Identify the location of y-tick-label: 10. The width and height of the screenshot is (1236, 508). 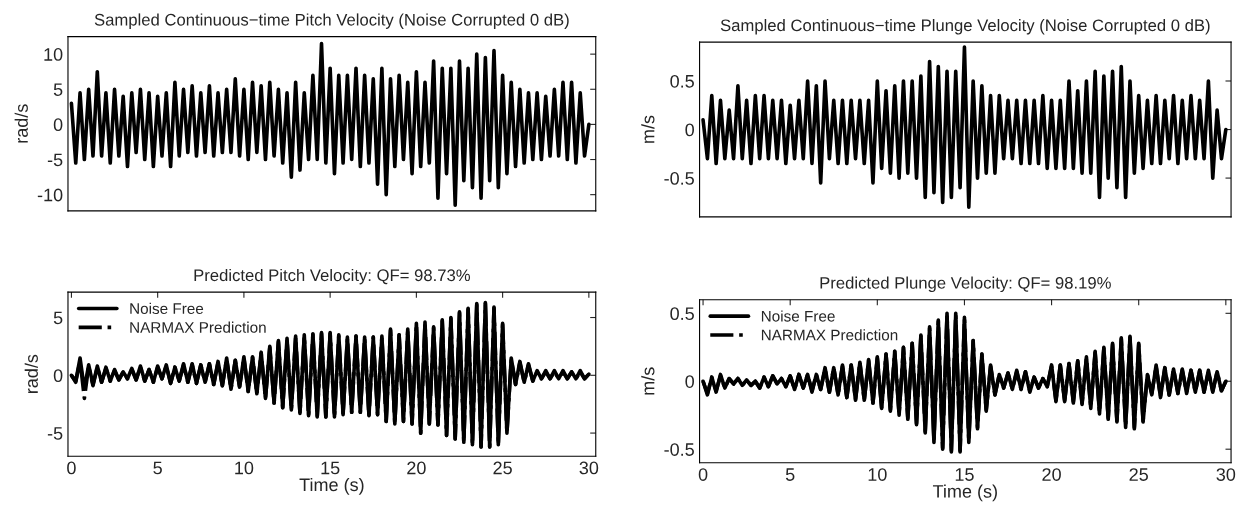
(53, 54).